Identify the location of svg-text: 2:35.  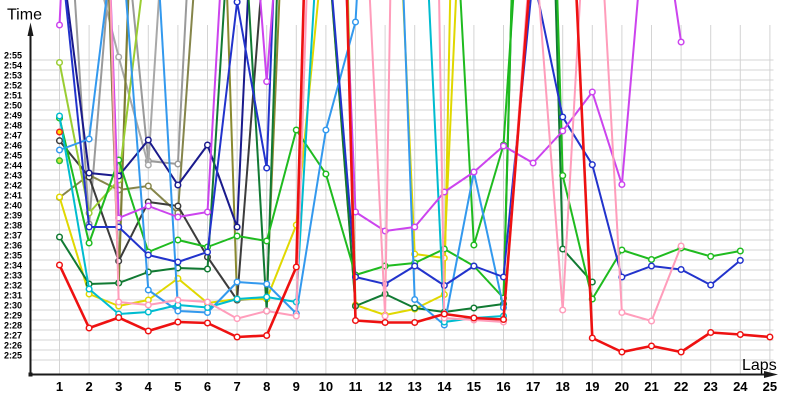
(13, 256).